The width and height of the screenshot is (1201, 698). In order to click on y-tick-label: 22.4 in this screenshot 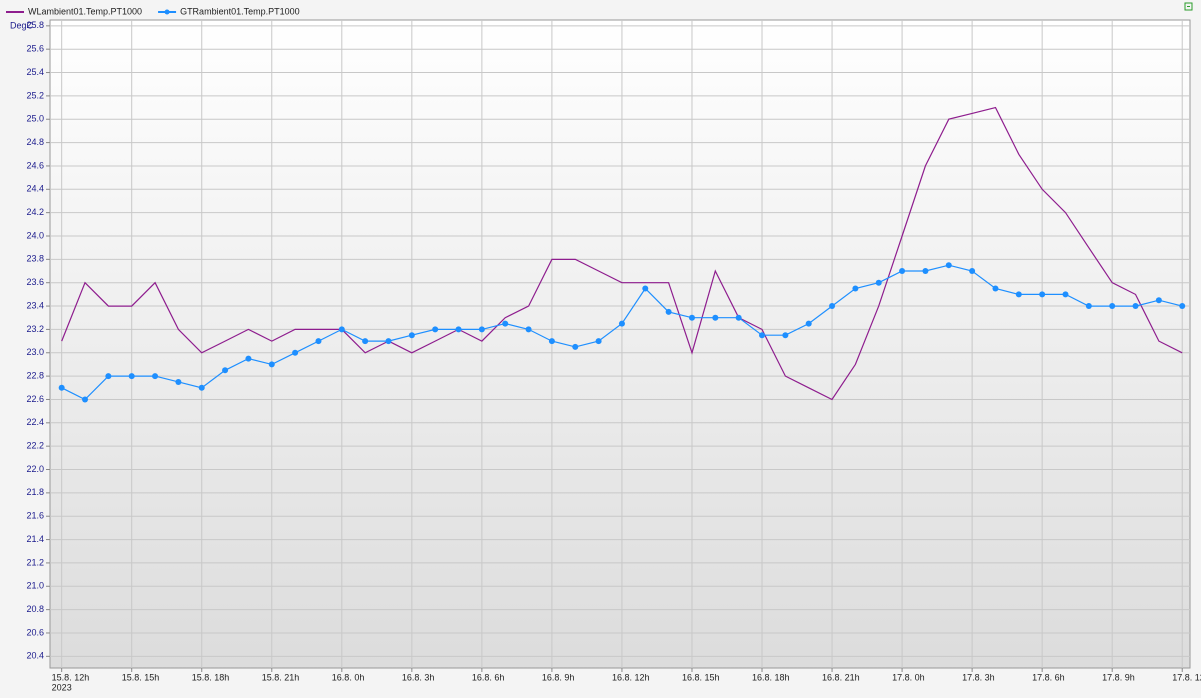, I will do `click(35, 422)`.